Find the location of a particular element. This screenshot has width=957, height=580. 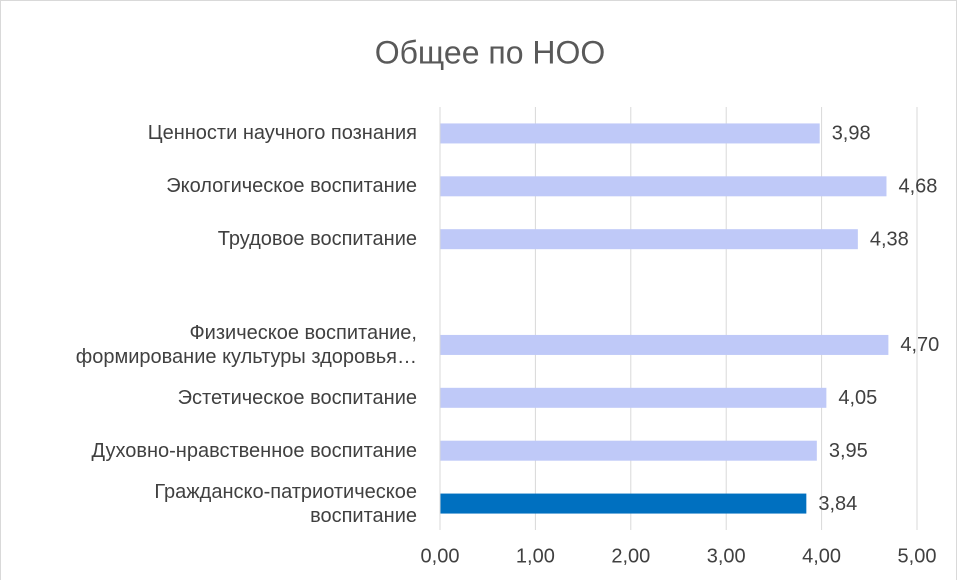

y-tick-label: Духовно-нравственное воспитание is located at coordinates (254, 450).